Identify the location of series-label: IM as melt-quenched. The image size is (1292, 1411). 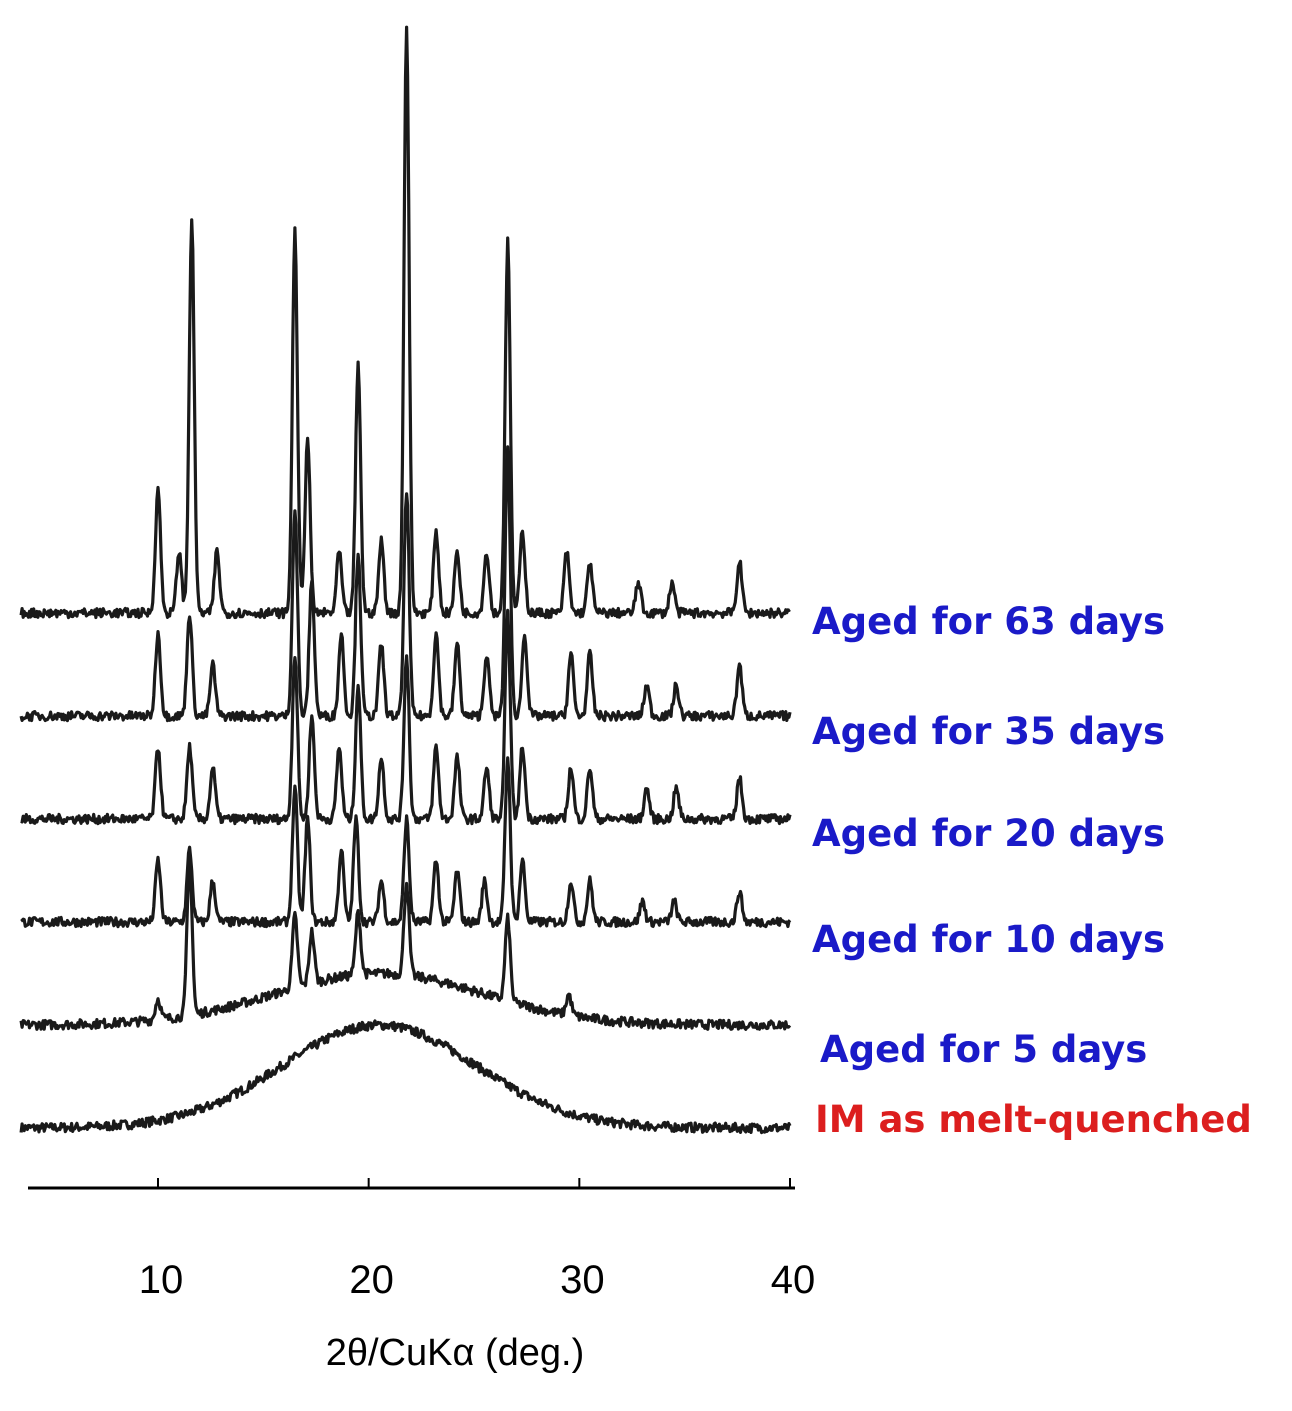
(1033, 1119).